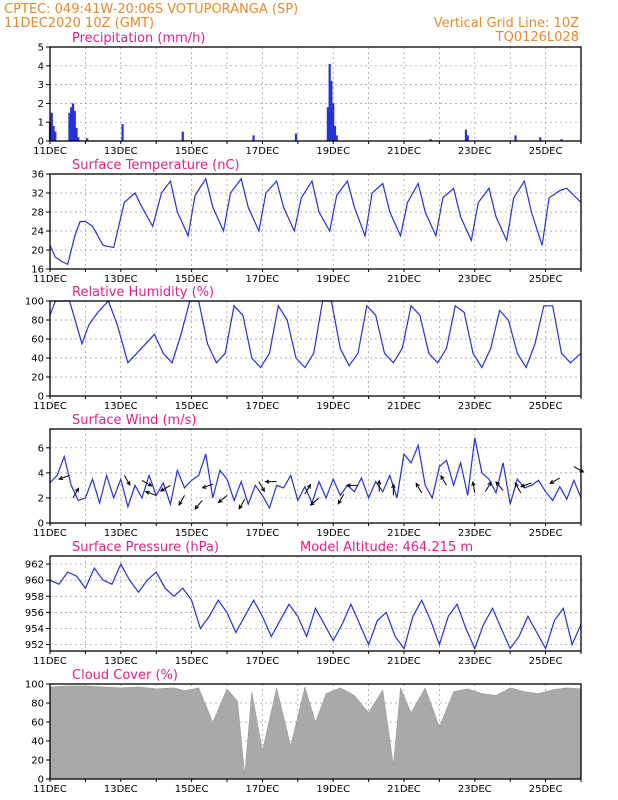  I want to click on y-tick-label: 952, so click(34, 645).